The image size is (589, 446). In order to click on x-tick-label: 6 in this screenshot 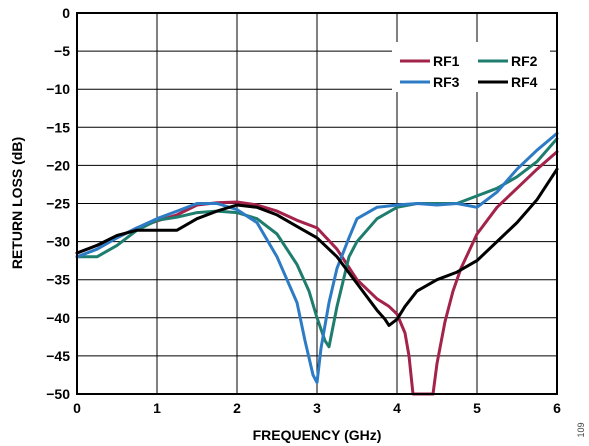, I will do `click(557, 408)`.